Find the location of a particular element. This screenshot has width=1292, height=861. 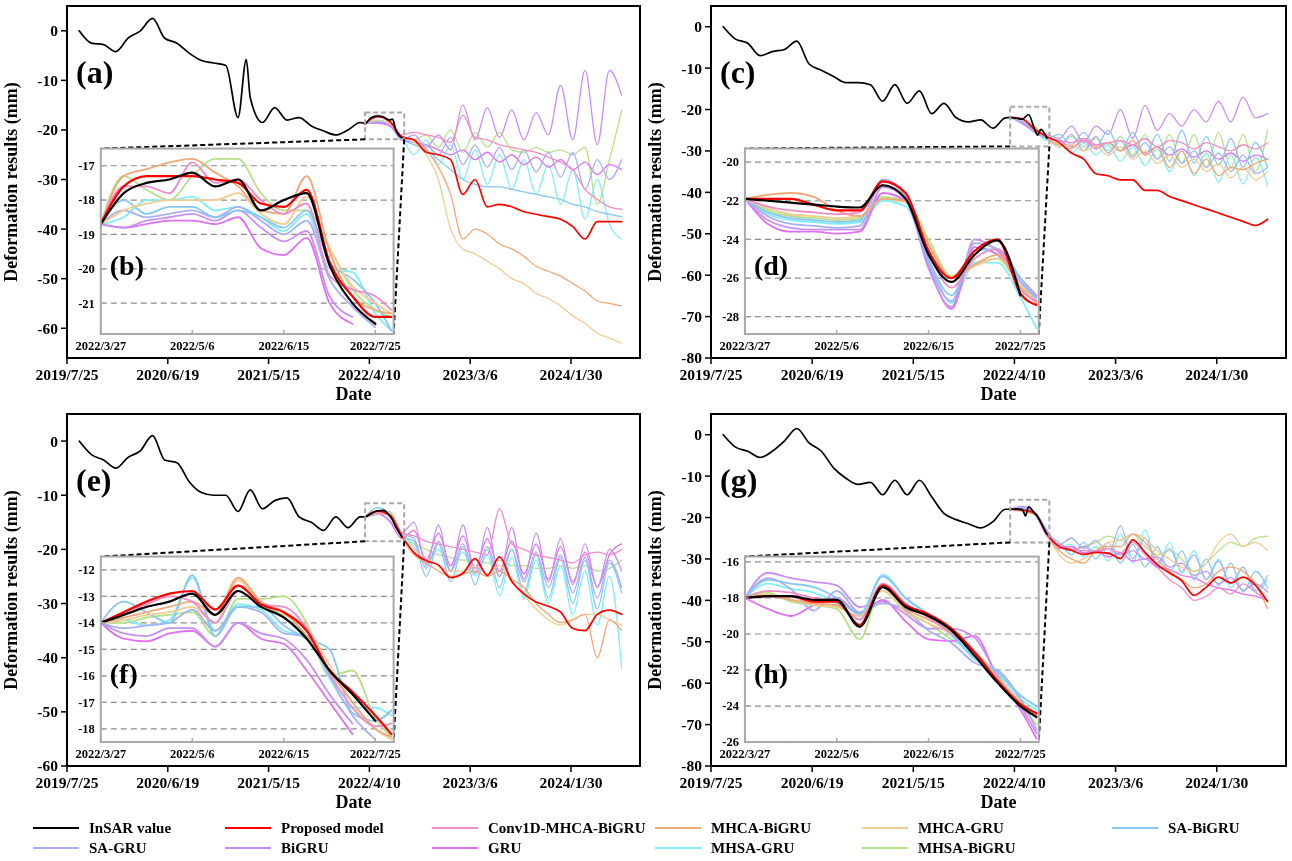

y-tick-label: -70 is located at coordinates (692, 317).